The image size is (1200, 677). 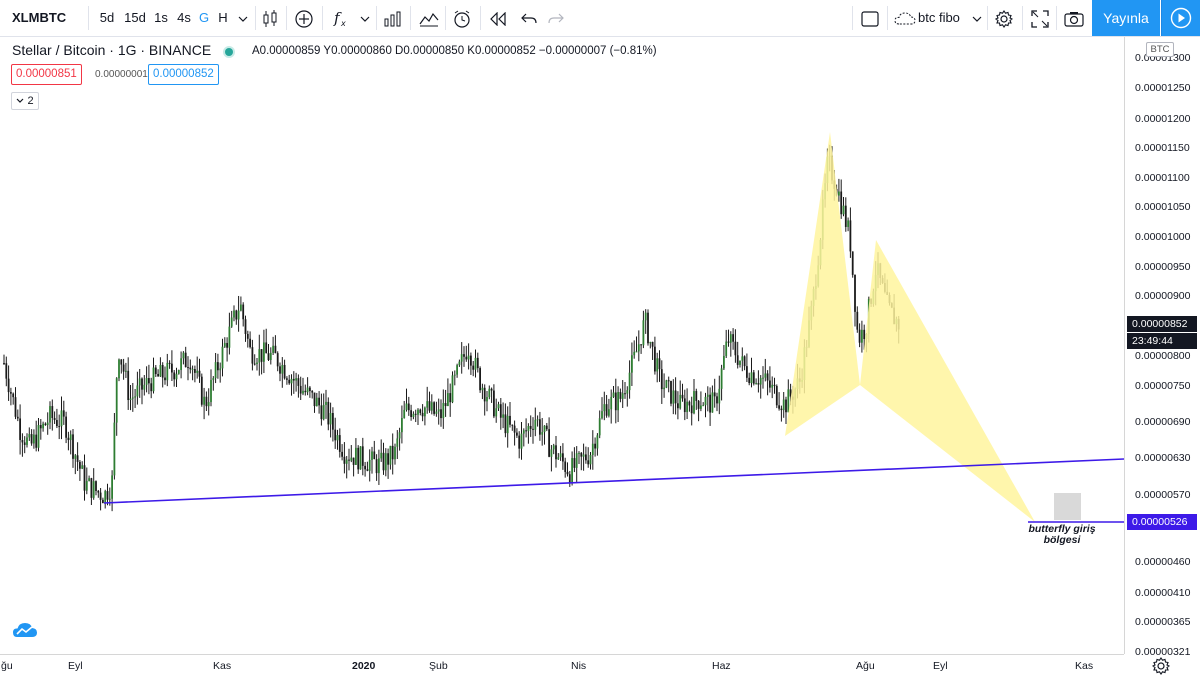 What do you see at coordinates (556, 18) in the screenshot?
I see `redo-button` at bounding box center [556, 18].